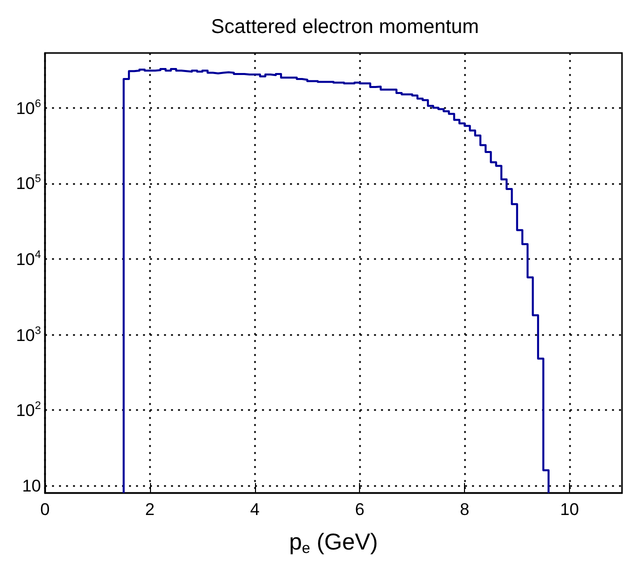 Image resolution: width=636 pixels, height=561 pixels. What do you see at coordinates (28, 108) in the screenshot?
I see `y-tick-label: 10$^{6}$` at bounding box center [28, 108].